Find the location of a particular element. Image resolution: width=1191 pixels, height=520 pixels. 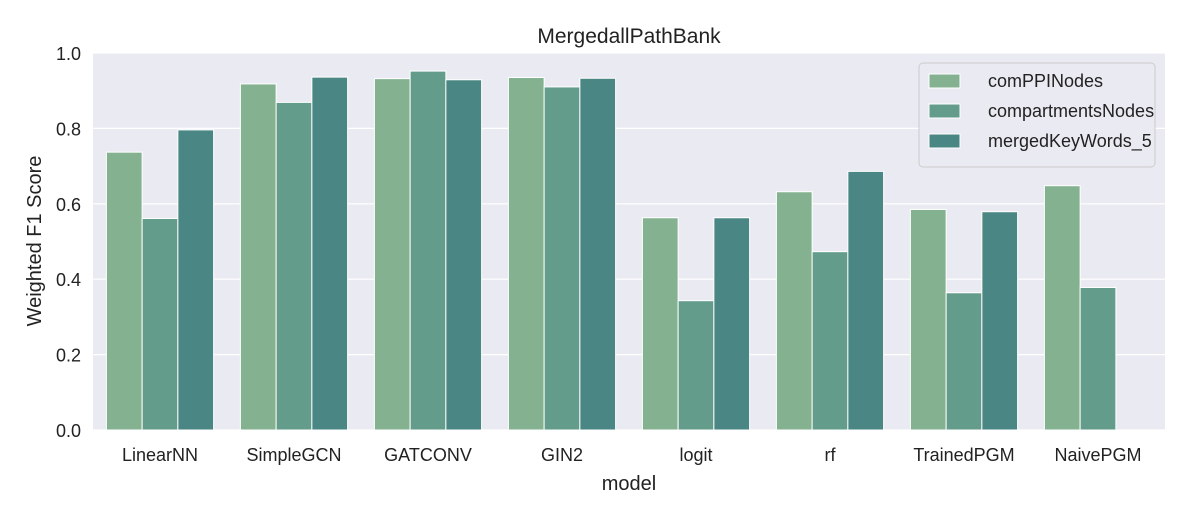

legend-box is located at coordinates (1037, 115).